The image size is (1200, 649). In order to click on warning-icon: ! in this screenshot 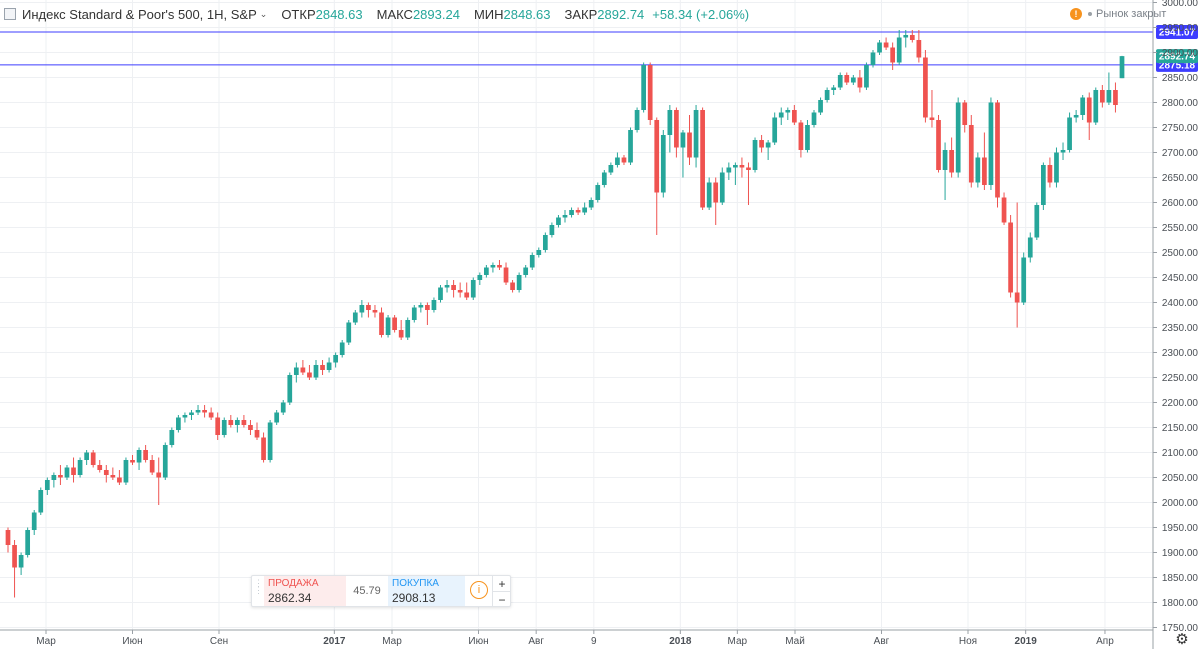, I will do `click(1076, 14)`.